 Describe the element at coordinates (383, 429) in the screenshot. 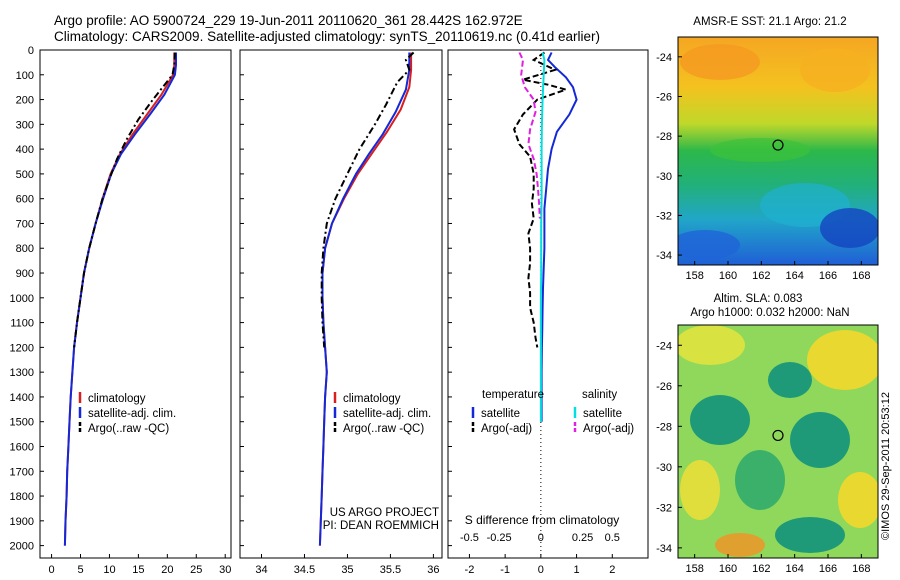

I see `legend-entry: Argo(..raw -QC)` at that location.